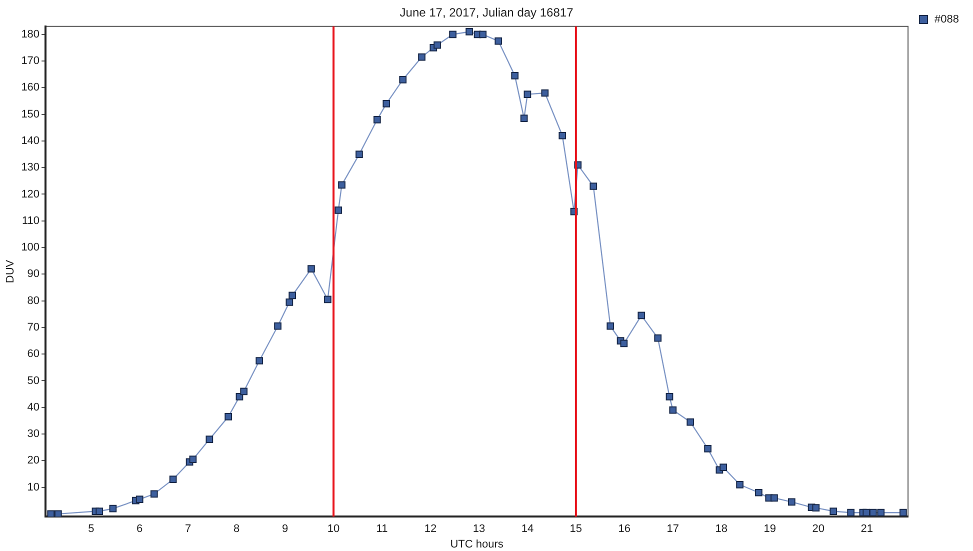 This screenshot has width=973, height=551. Describe the element at coordinates (33, 380) in the screenshot. I see `y-tick-label: 50` at that location.